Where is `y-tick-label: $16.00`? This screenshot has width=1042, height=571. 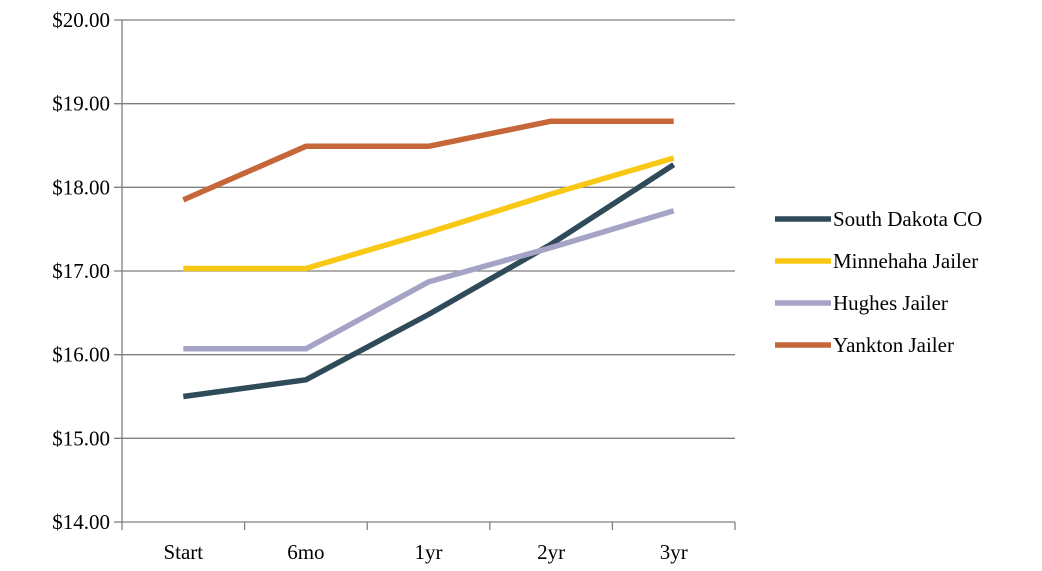 y-tick-label: $16.00 is located at coordinates (81, 355).